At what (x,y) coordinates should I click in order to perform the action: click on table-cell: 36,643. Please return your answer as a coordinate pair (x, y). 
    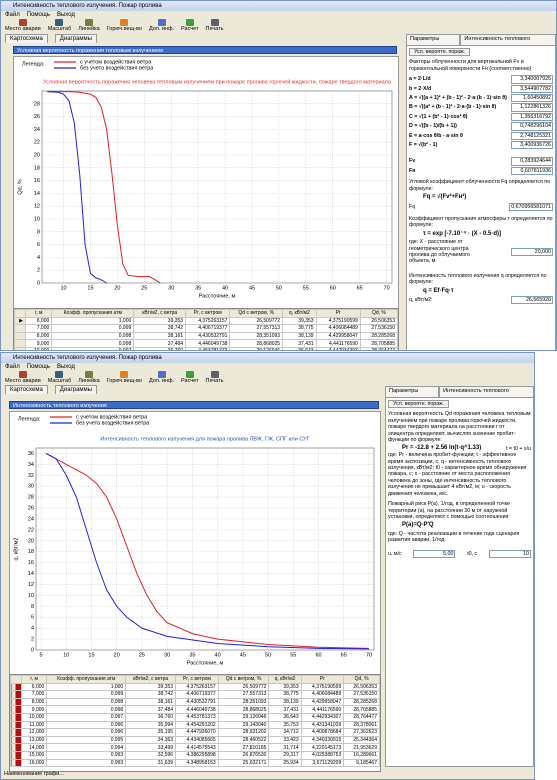
    Looking at the image, I should click on (285, 717).